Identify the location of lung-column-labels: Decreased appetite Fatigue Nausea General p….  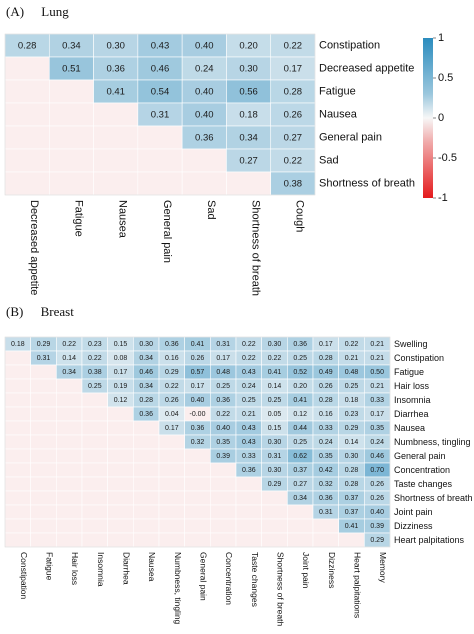
(167, 248).